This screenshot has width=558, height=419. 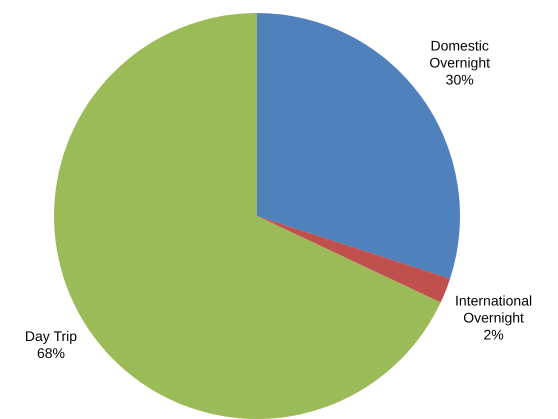 What do you see at coordinates (51, 336) in the screenshot?
I see `slice-label: Day Trip` at bounding box center [51, 336].